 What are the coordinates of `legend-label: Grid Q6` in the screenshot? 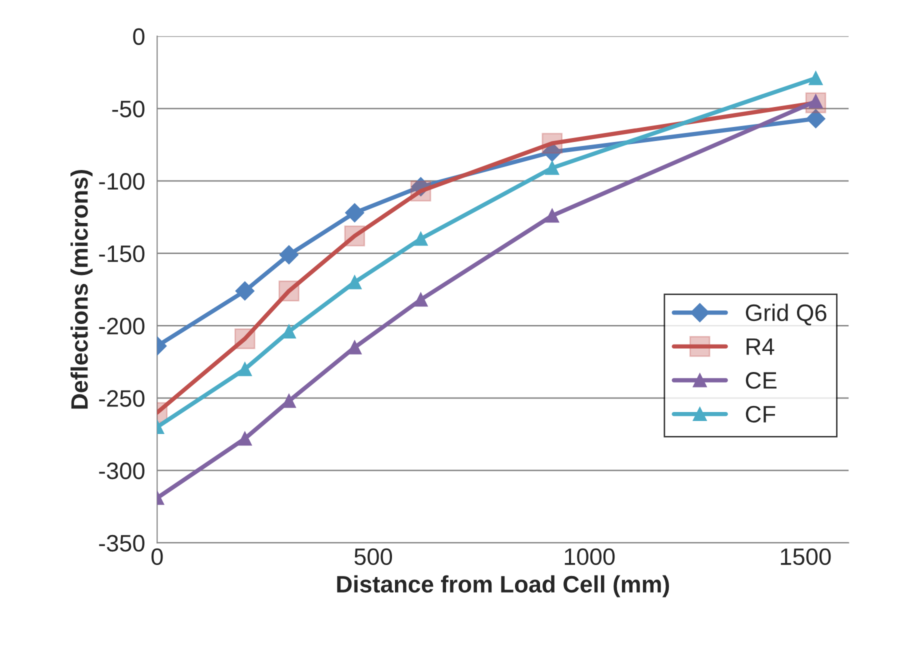 It's located at (786, 315).